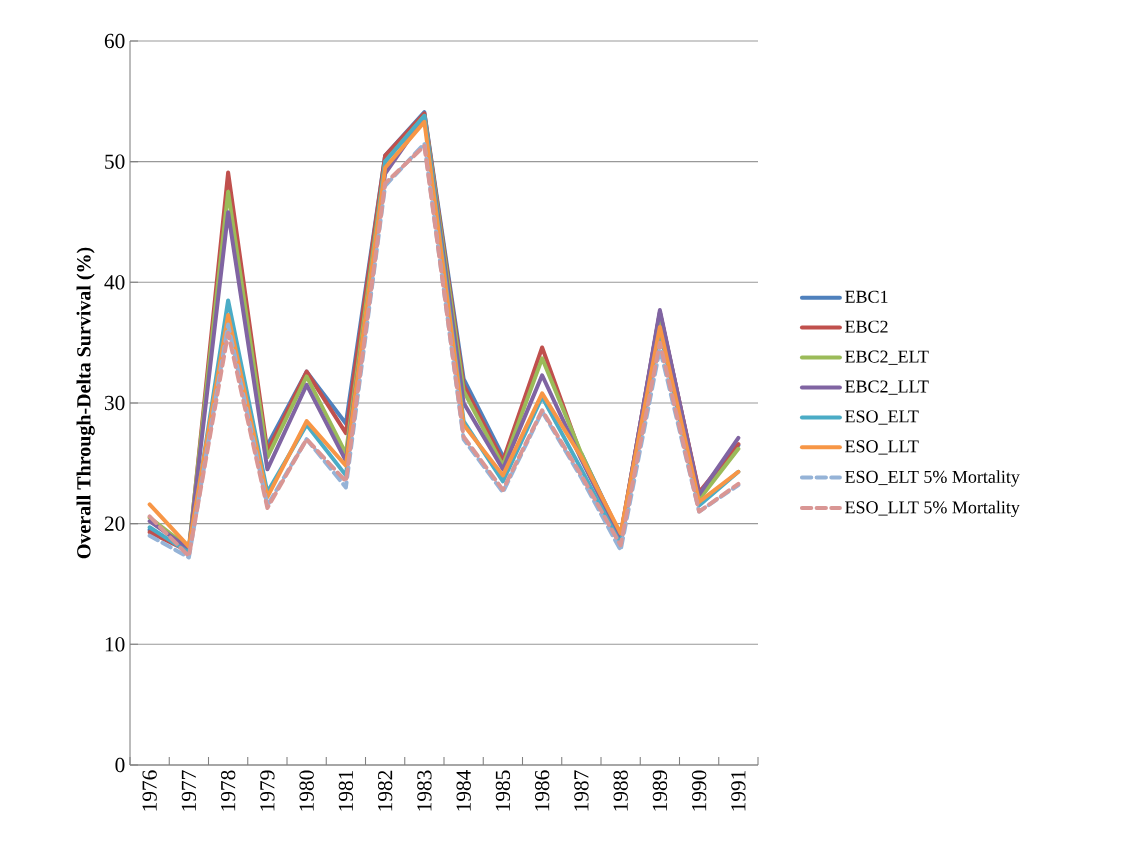  What do you see at coordinates (114, 282) in the screenshot?
I see `y-tick-label: 40` at bounding box center [114, 282].